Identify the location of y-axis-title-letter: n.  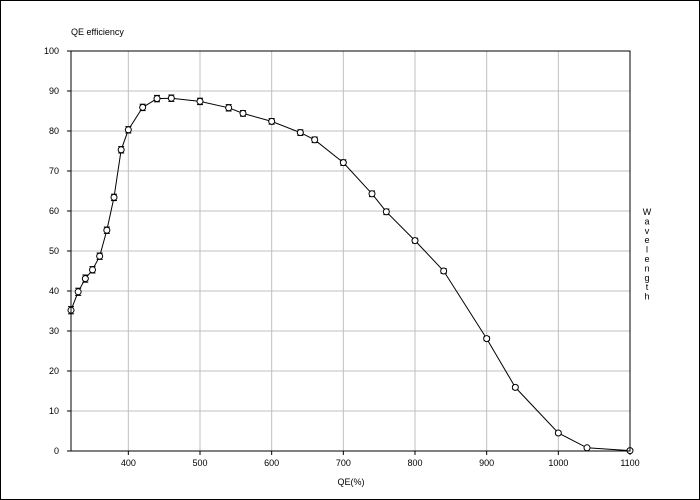
(646, 268).